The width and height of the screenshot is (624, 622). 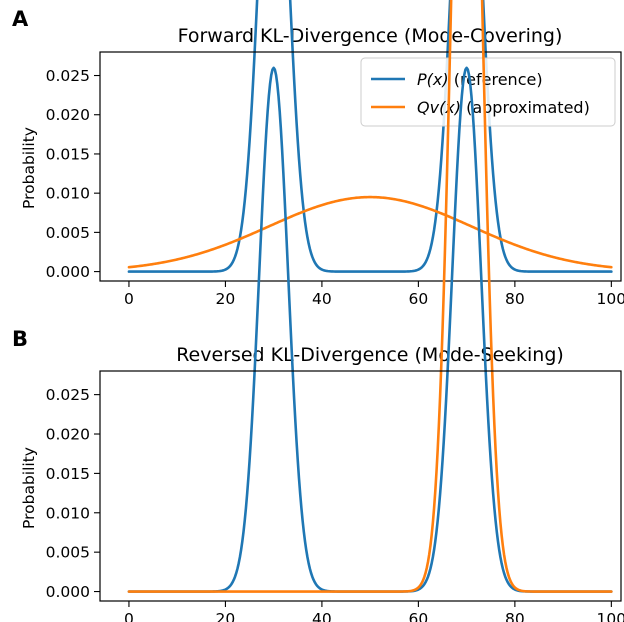 I want to click on y-axis-label-b: Probability, so click(x=29, y=488).